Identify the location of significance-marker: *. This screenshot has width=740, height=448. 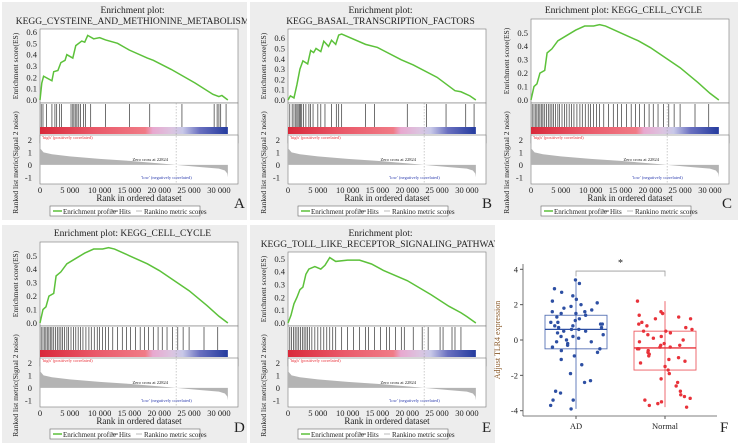
(620, 263).